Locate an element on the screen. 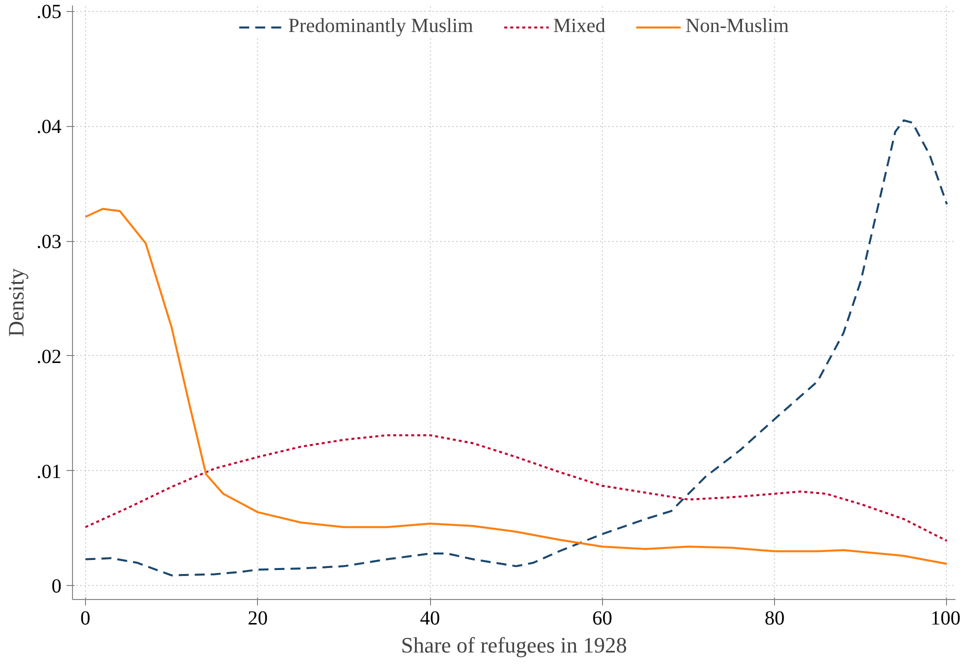 This screenshot has width=966, height=667. y-tick-label: .03 is located at coordinates (49, 242).